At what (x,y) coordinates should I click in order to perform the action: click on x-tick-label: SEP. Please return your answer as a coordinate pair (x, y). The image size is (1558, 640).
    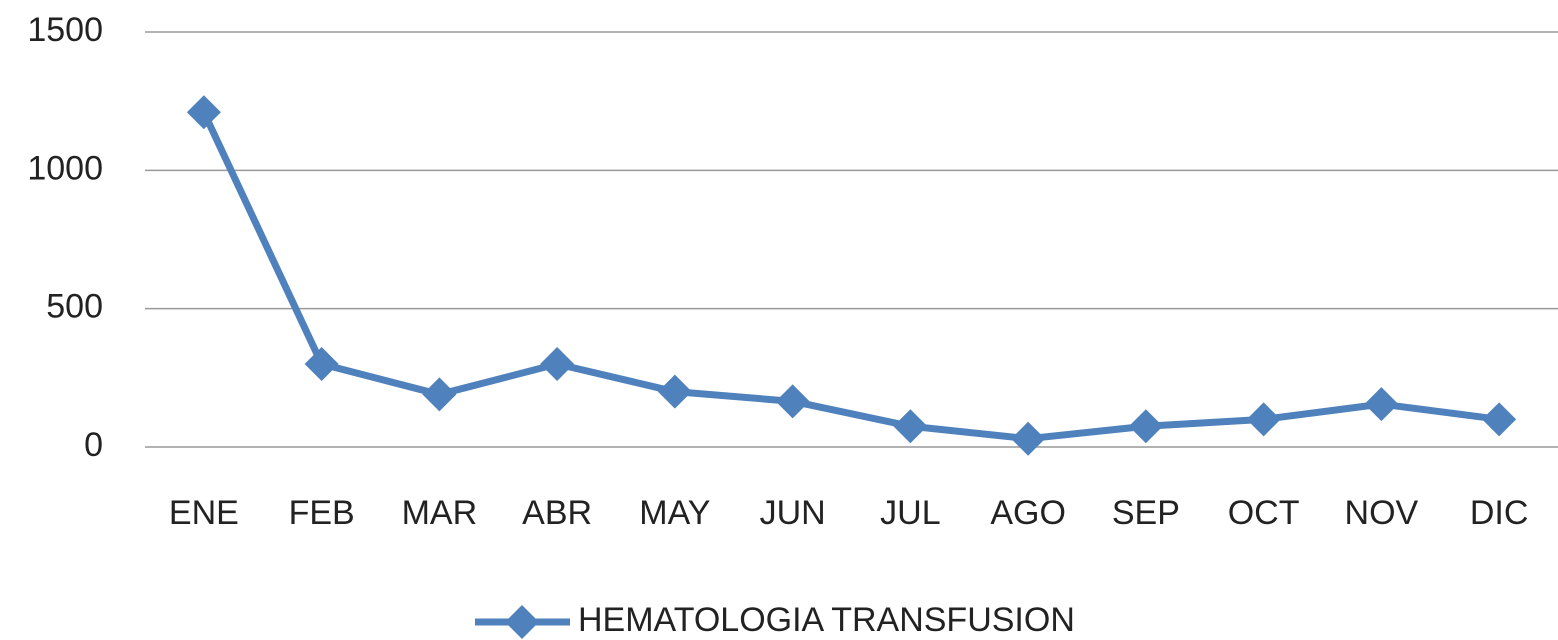
    Looking at the image, I should click on (1146, 513).